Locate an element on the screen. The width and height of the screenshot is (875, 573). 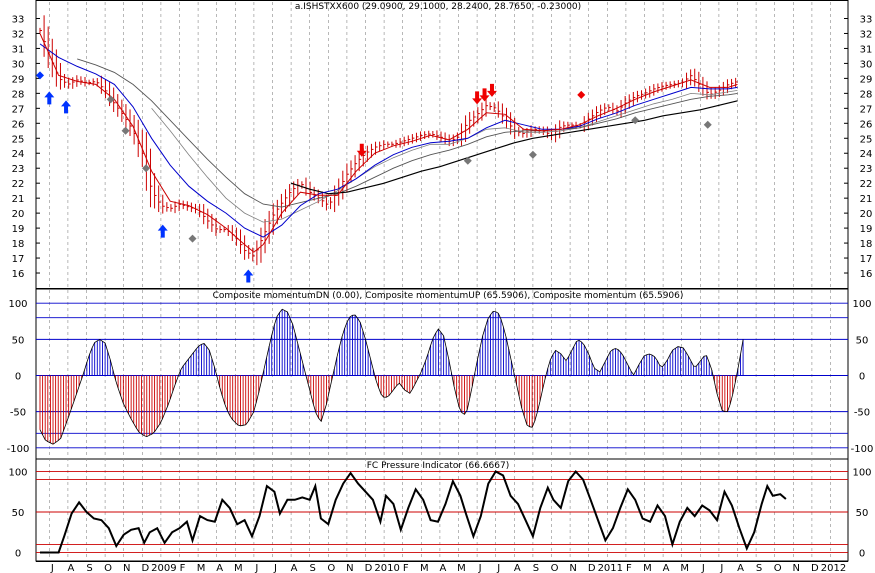
buy-arrow-icon is located at coordinates (162, 231).